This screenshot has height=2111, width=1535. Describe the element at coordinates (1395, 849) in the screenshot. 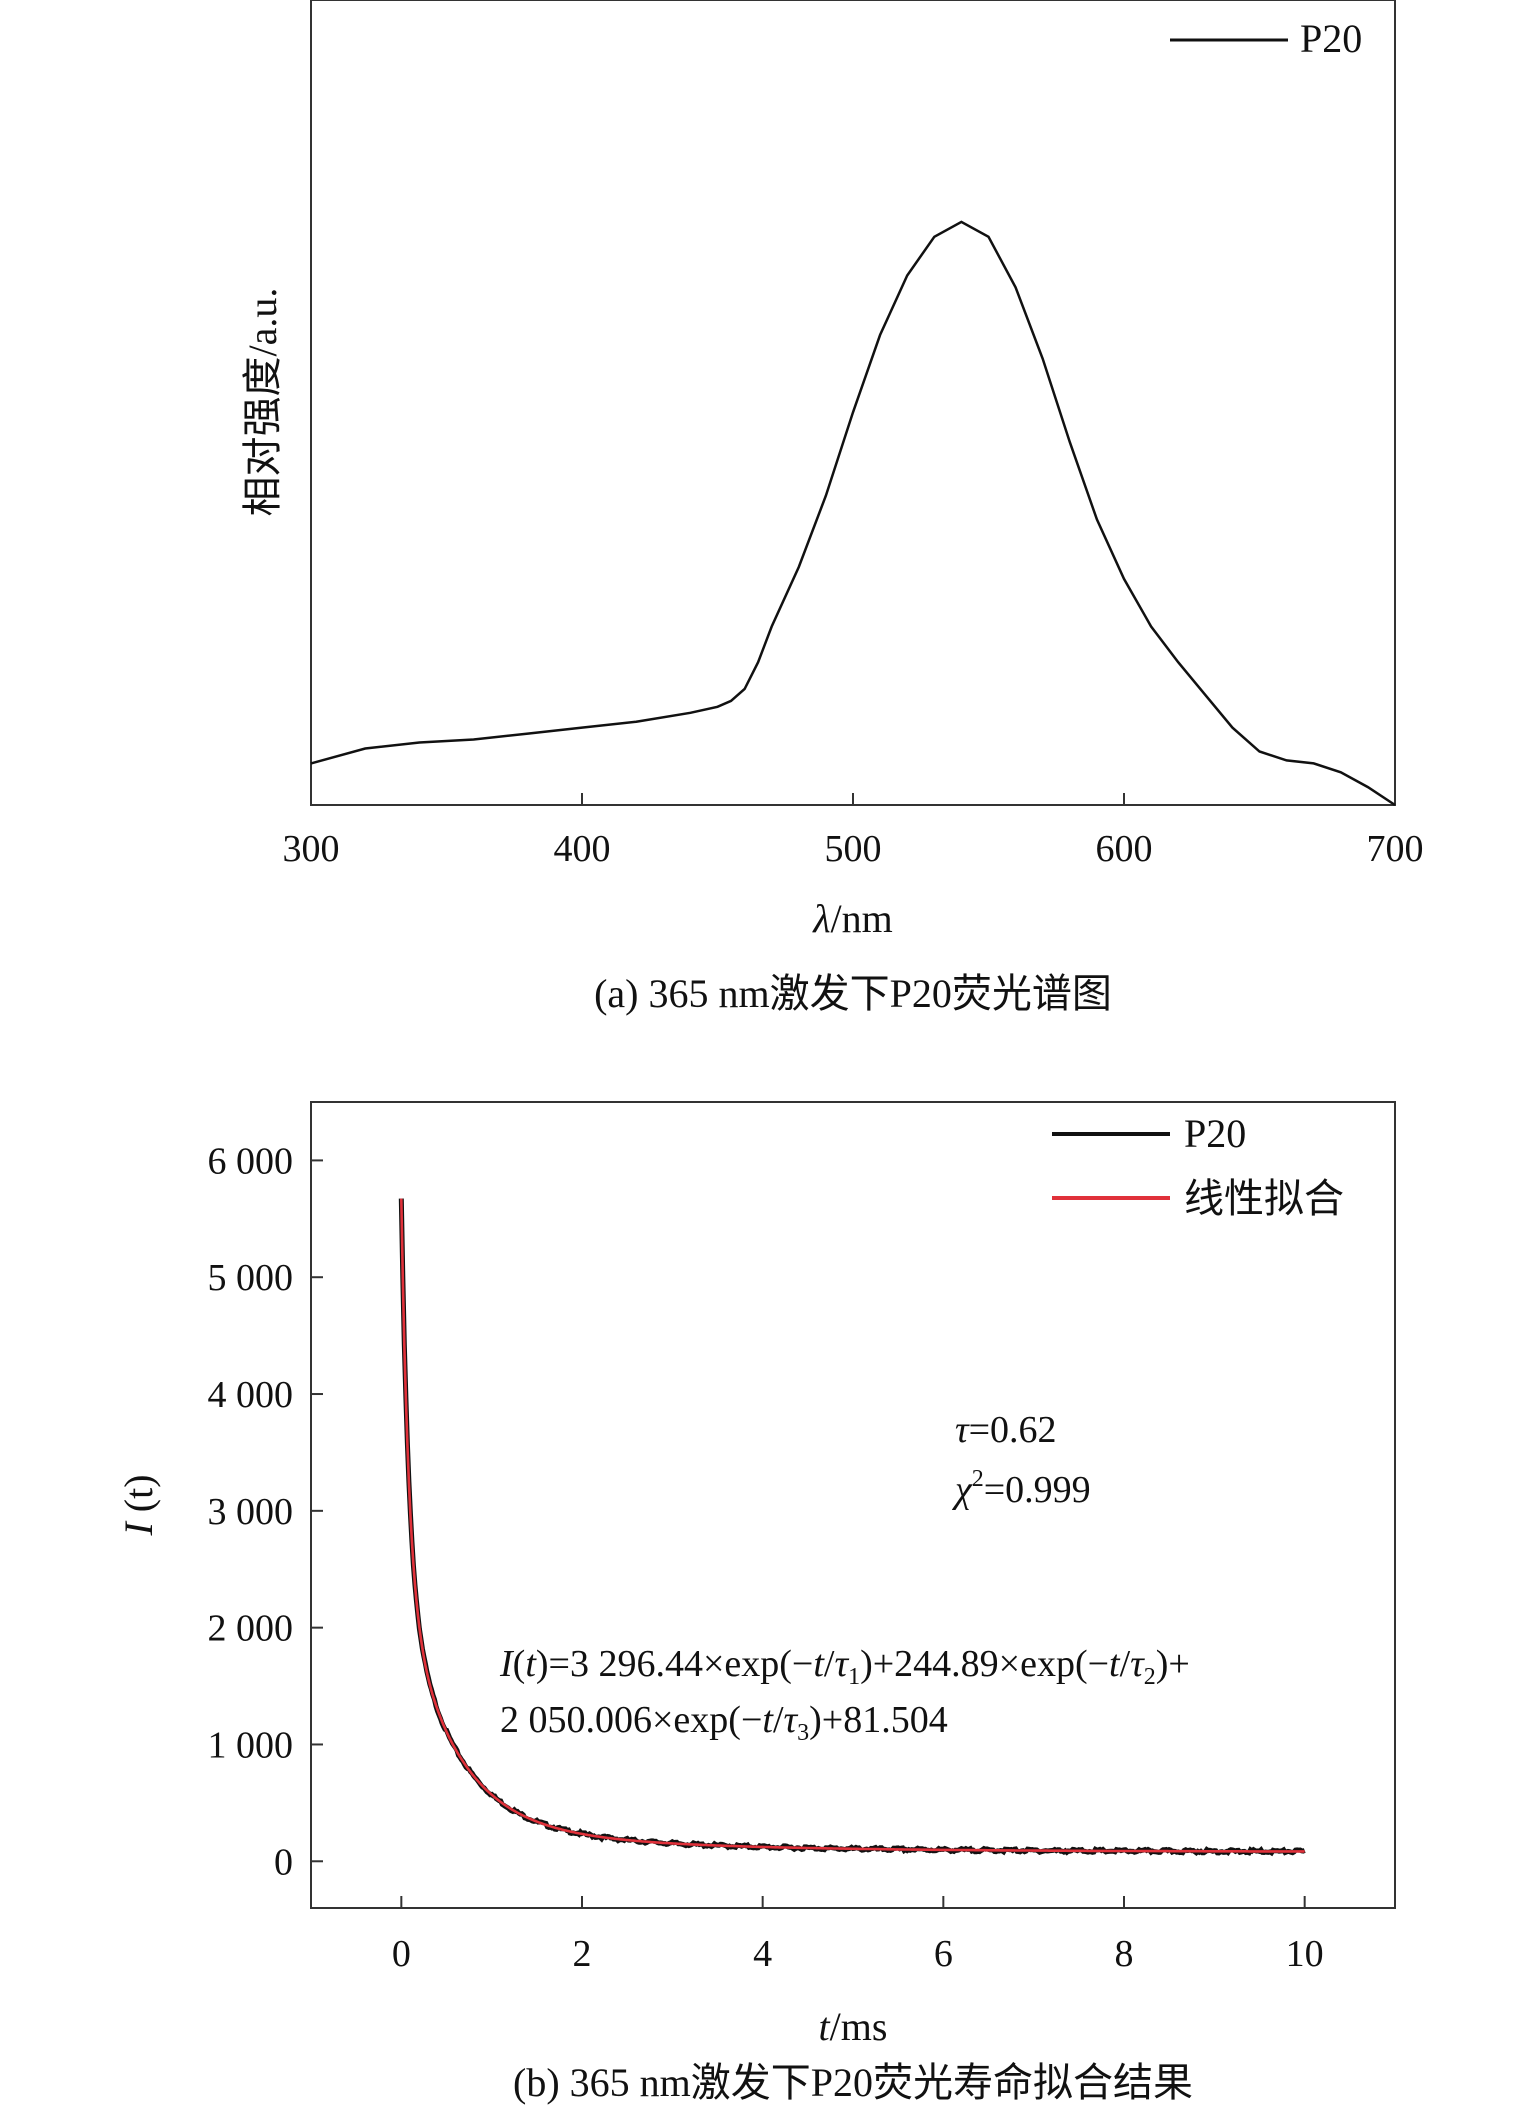

I see `x-tick-label-a: 700` at that location.